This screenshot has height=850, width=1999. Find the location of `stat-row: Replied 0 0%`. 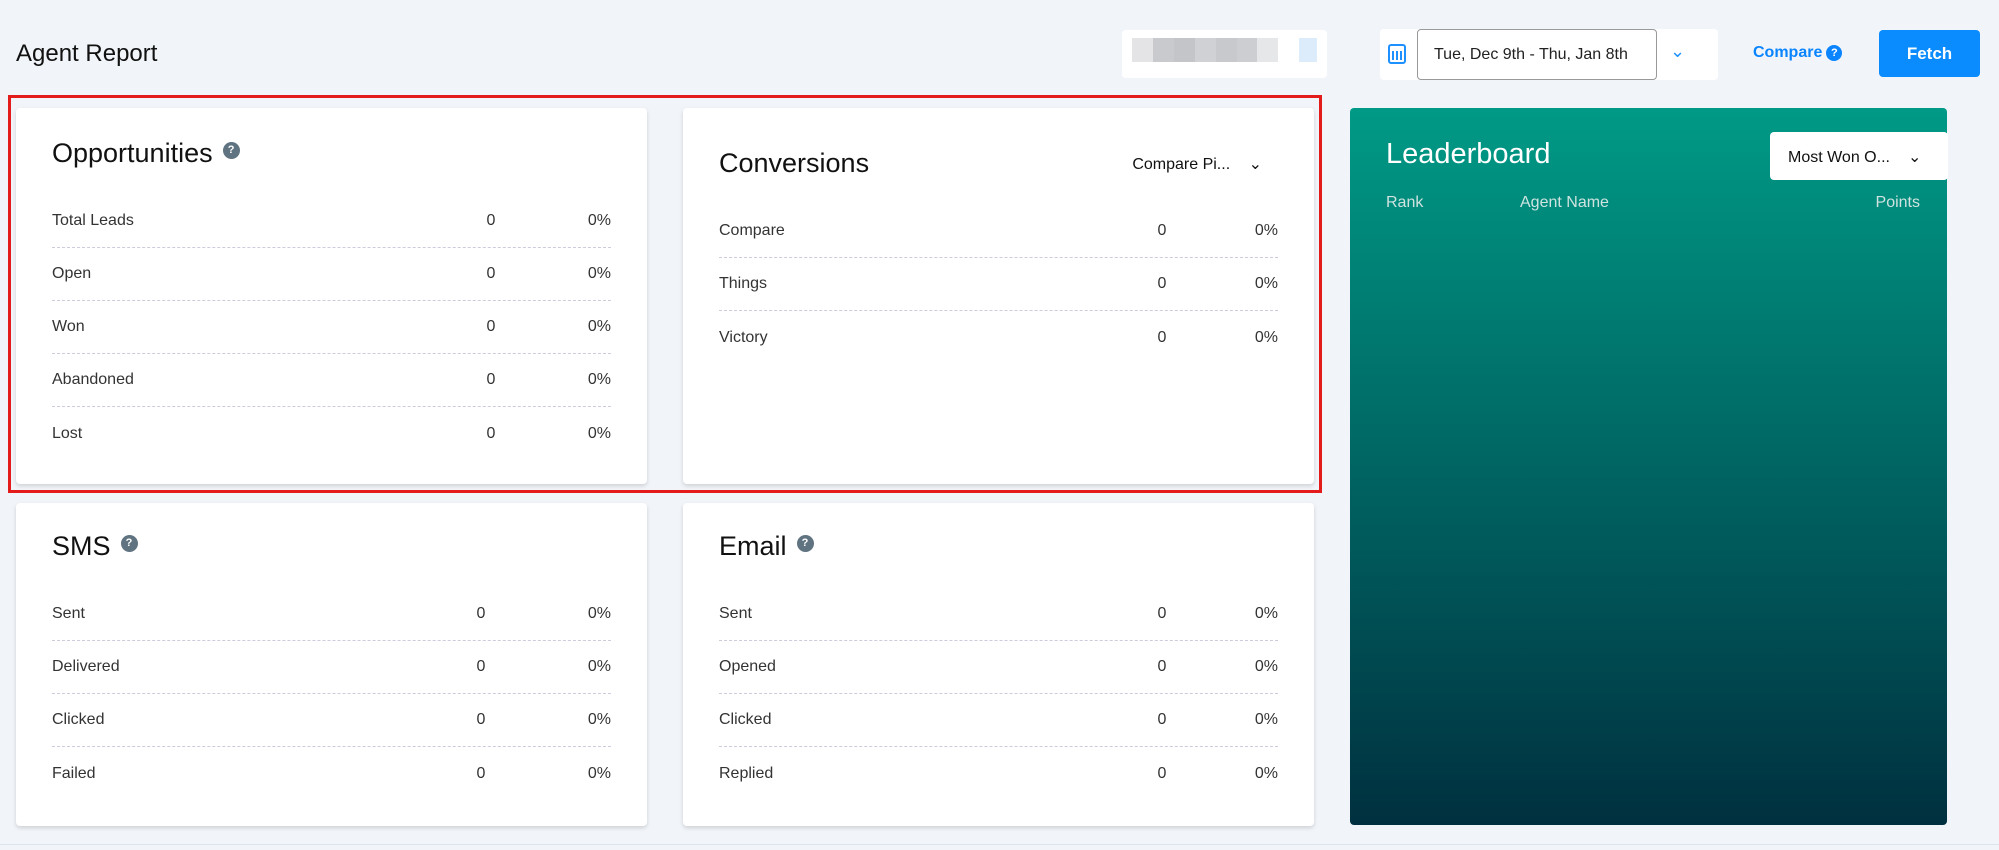

stat-row: Replied 0 0% is located at coordinates (998, 773).